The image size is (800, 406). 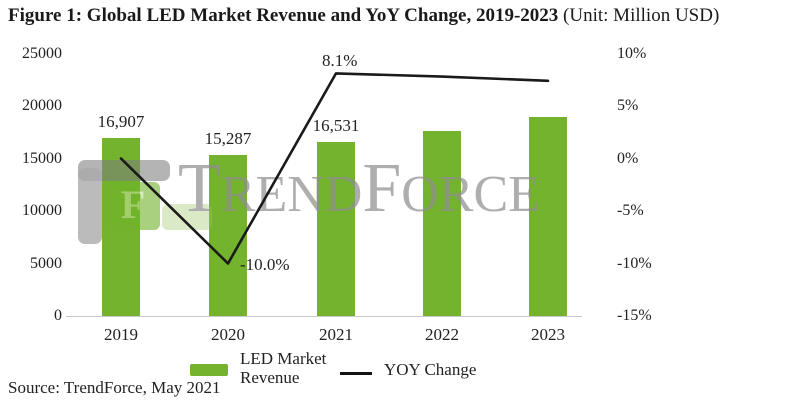 I want to click on bar-2022, so click(x=442, y=223).